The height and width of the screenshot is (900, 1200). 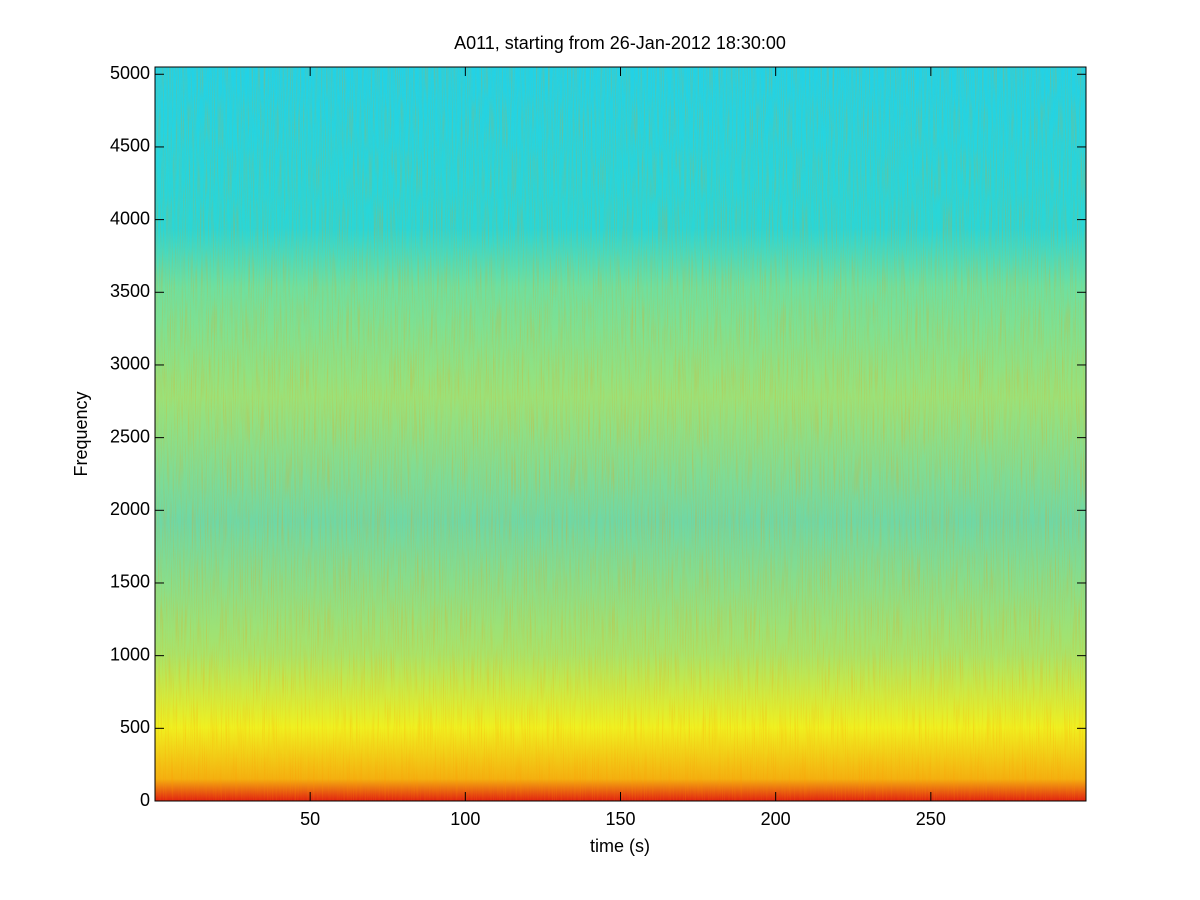 What do you see at coordinates (81, 433) in the screenshot?
I see `y-axis-label: Frequency` at bounding box center [81, 433].